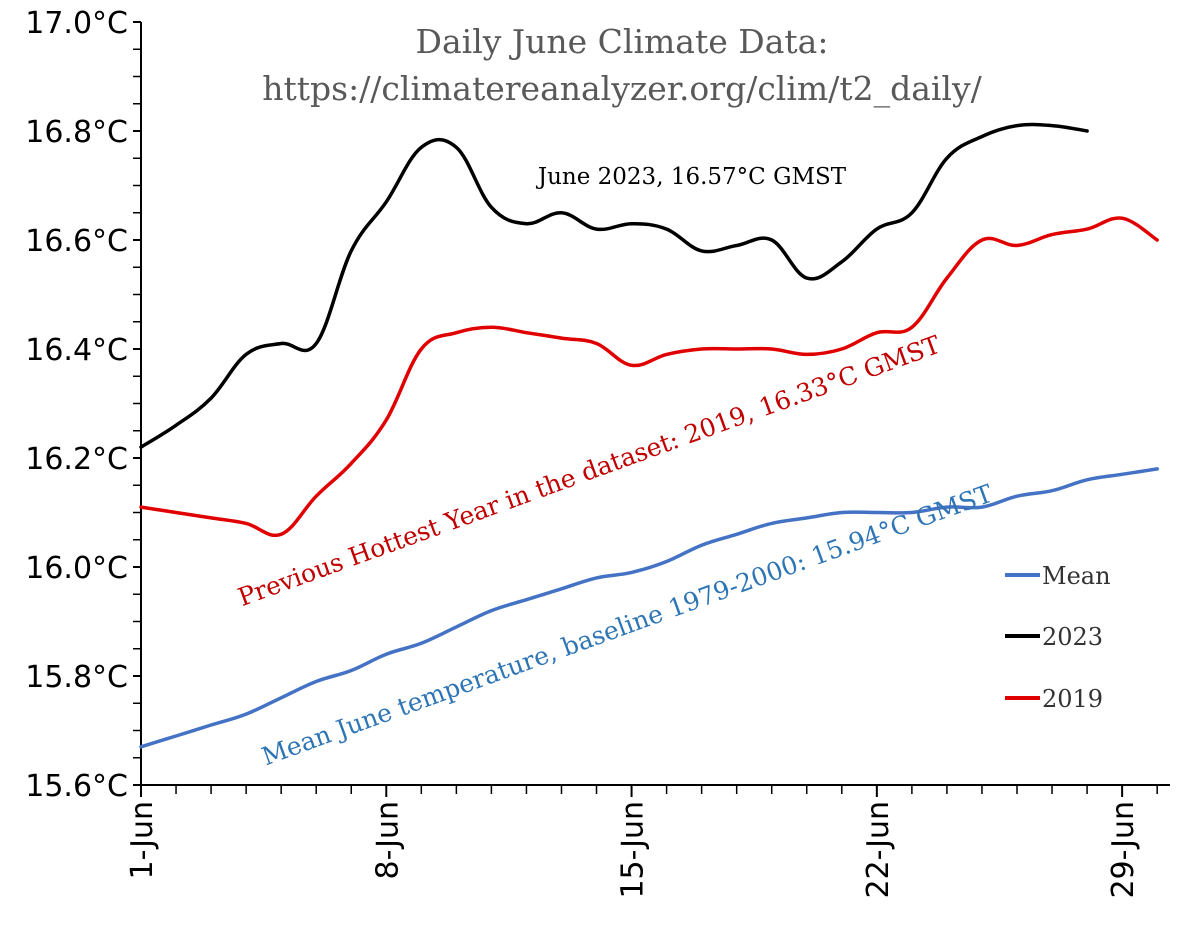 This screenshot has height=926, width=1200. Describe the element at coordinates (1123, 850) in the screenshot. I see `x-tick-label: 29-Jun` at that location.